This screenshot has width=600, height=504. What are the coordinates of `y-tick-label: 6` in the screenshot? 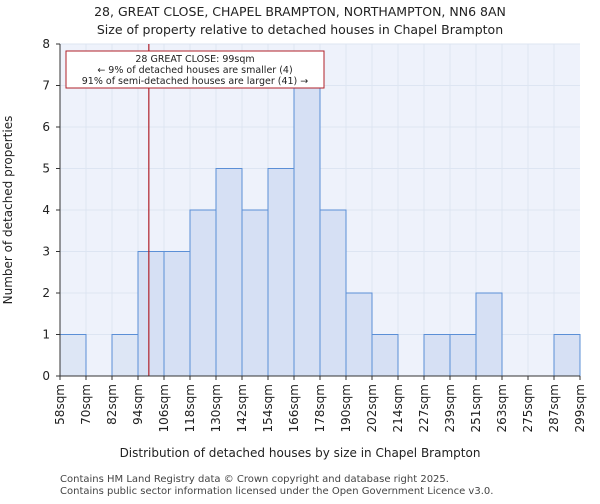 It's located at (46, 127).